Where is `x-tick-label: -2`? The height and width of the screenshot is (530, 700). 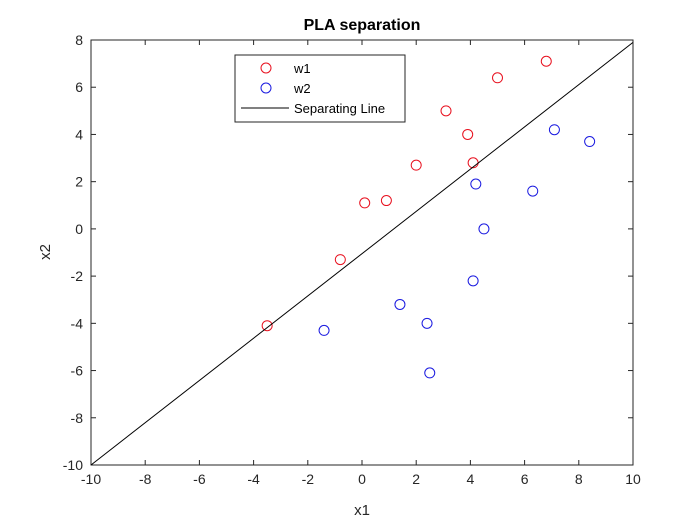
x-tick-label: -2 is located at coordinates (308, 479).